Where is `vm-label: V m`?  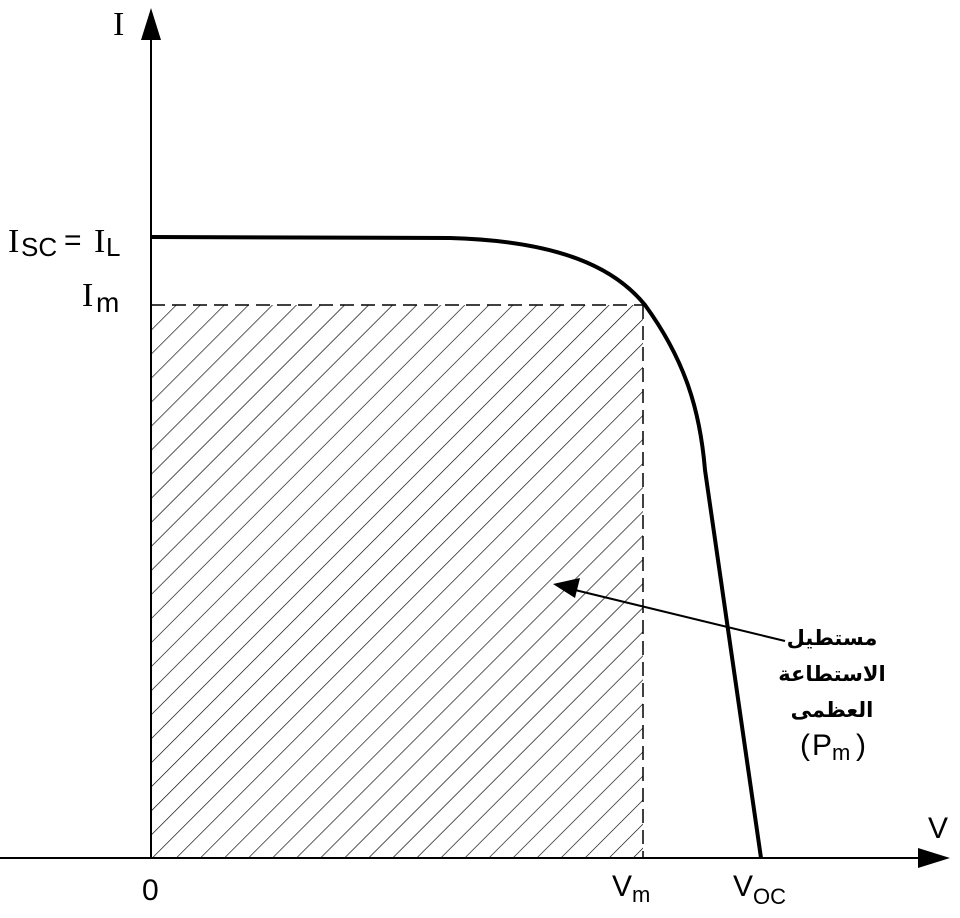 vm-label: V m is located at coordinates (631, 888).